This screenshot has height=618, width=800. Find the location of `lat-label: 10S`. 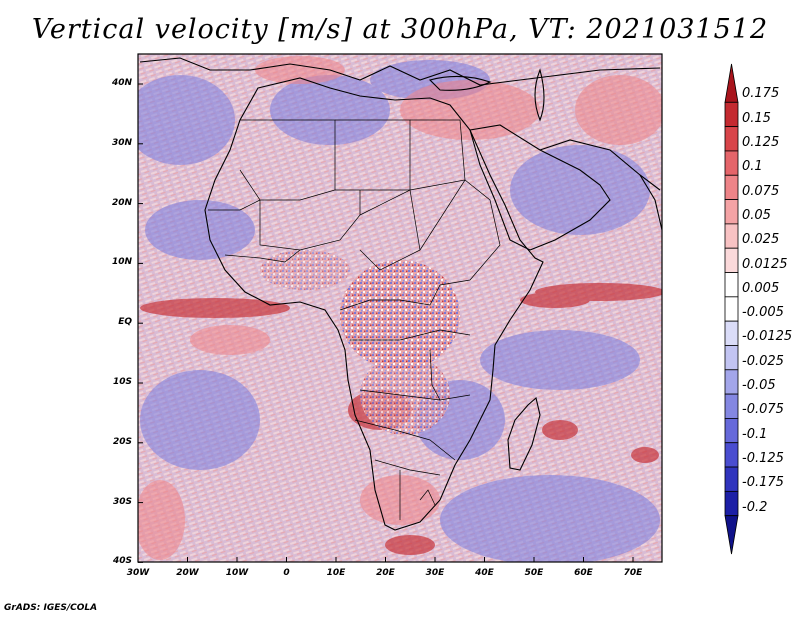

lat-label: 10S is located at coordinates (122, 382).